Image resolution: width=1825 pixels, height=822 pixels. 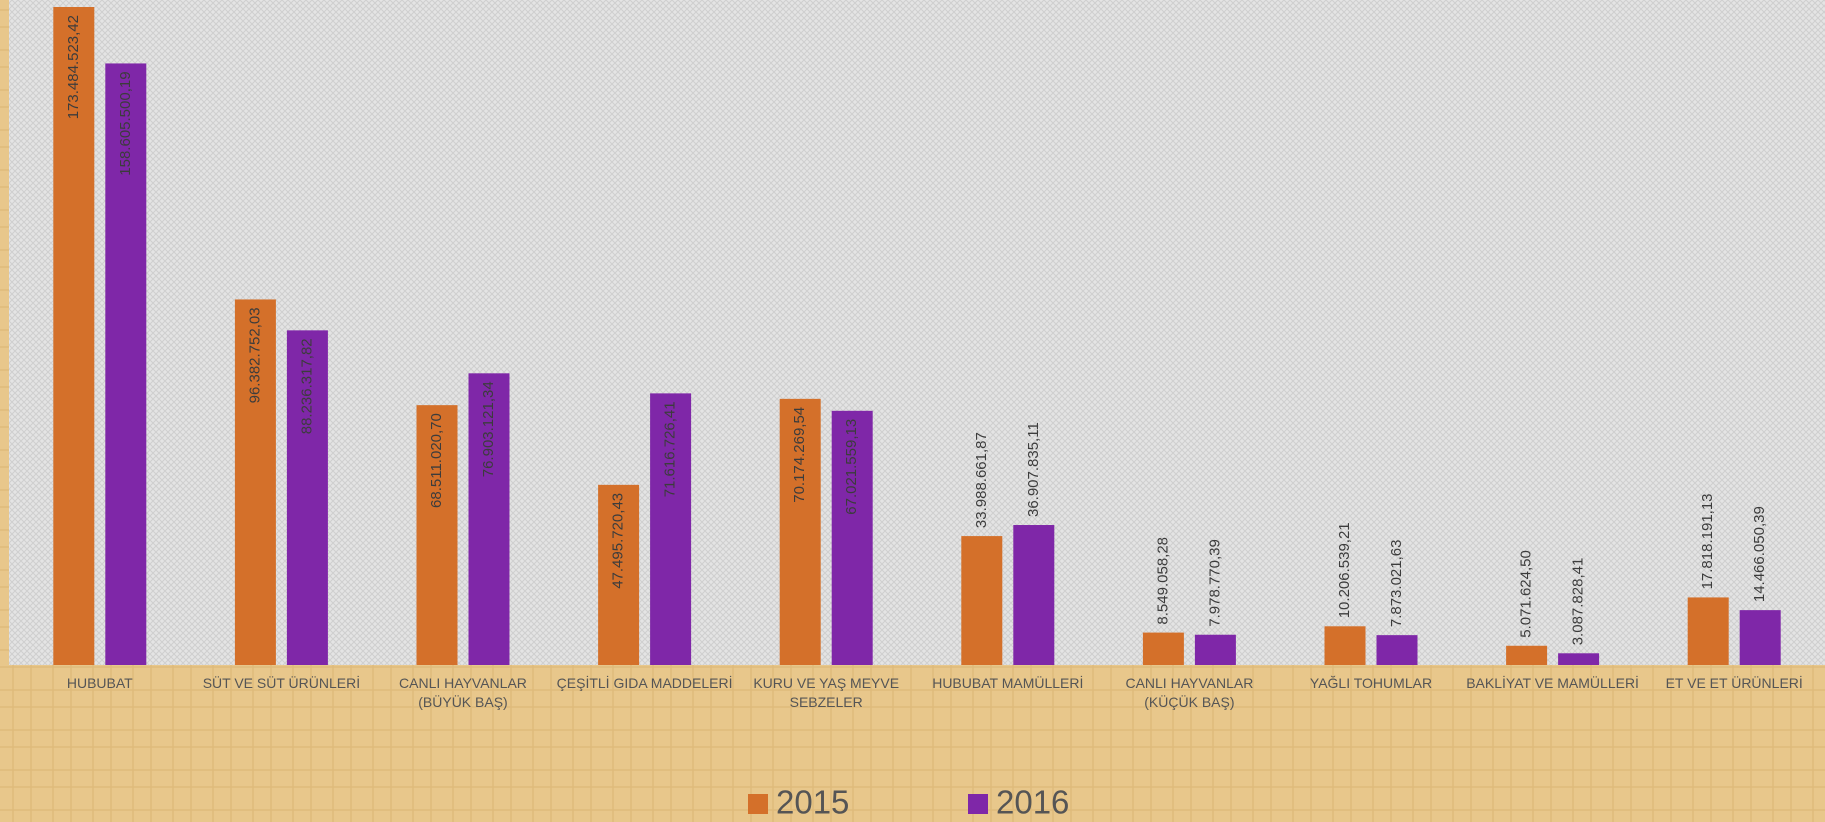 What do you see at coordinates (644, 683) in the screenshot?
I see `x-tick-label: ÇEŞİTLİ GIDA MADDELERİ` at bounding box center [644, 683].